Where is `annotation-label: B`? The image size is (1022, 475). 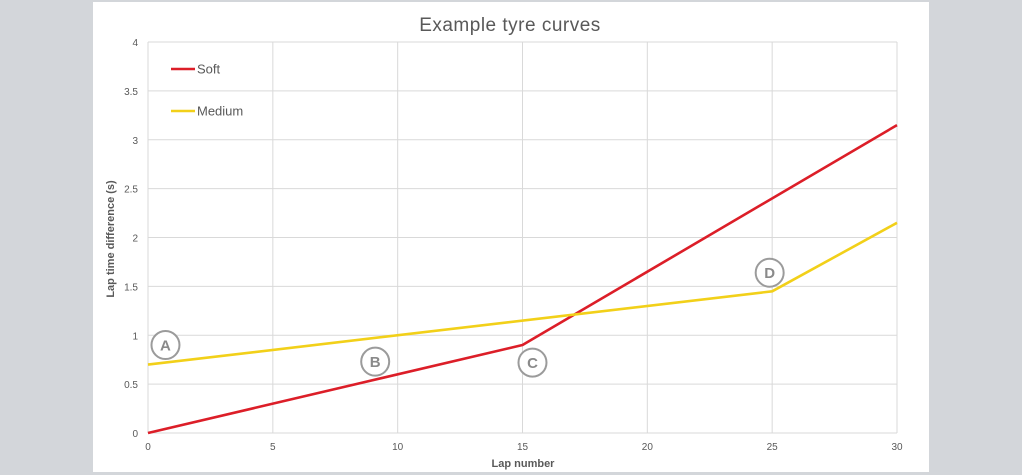
annotation-label: B is located at coordinates (375, 362).